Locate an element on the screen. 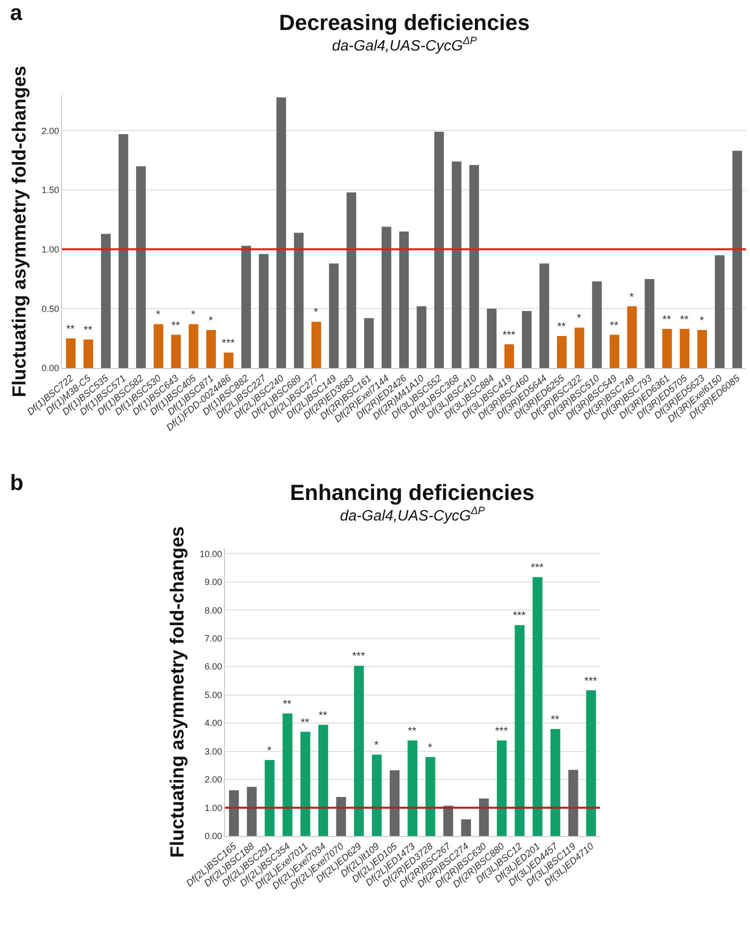 This screenshot has width=750, height=941. chart-title: Enhancing deficiencies is located at coordinates (412, 492).